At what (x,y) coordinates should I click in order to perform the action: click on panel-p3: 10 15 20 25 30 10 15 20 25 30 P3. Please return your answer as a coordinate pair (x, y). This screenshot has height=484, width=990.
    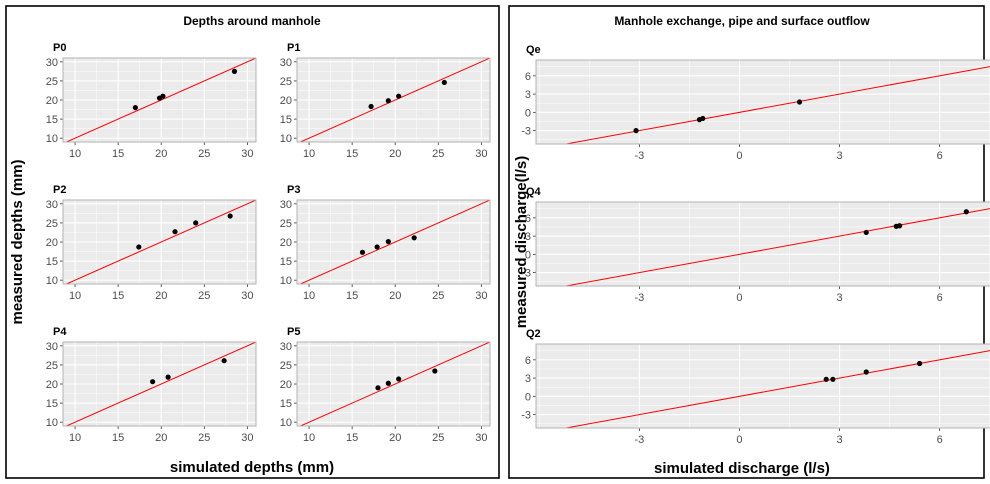
    Looking at the image, I should click on (385, 243).